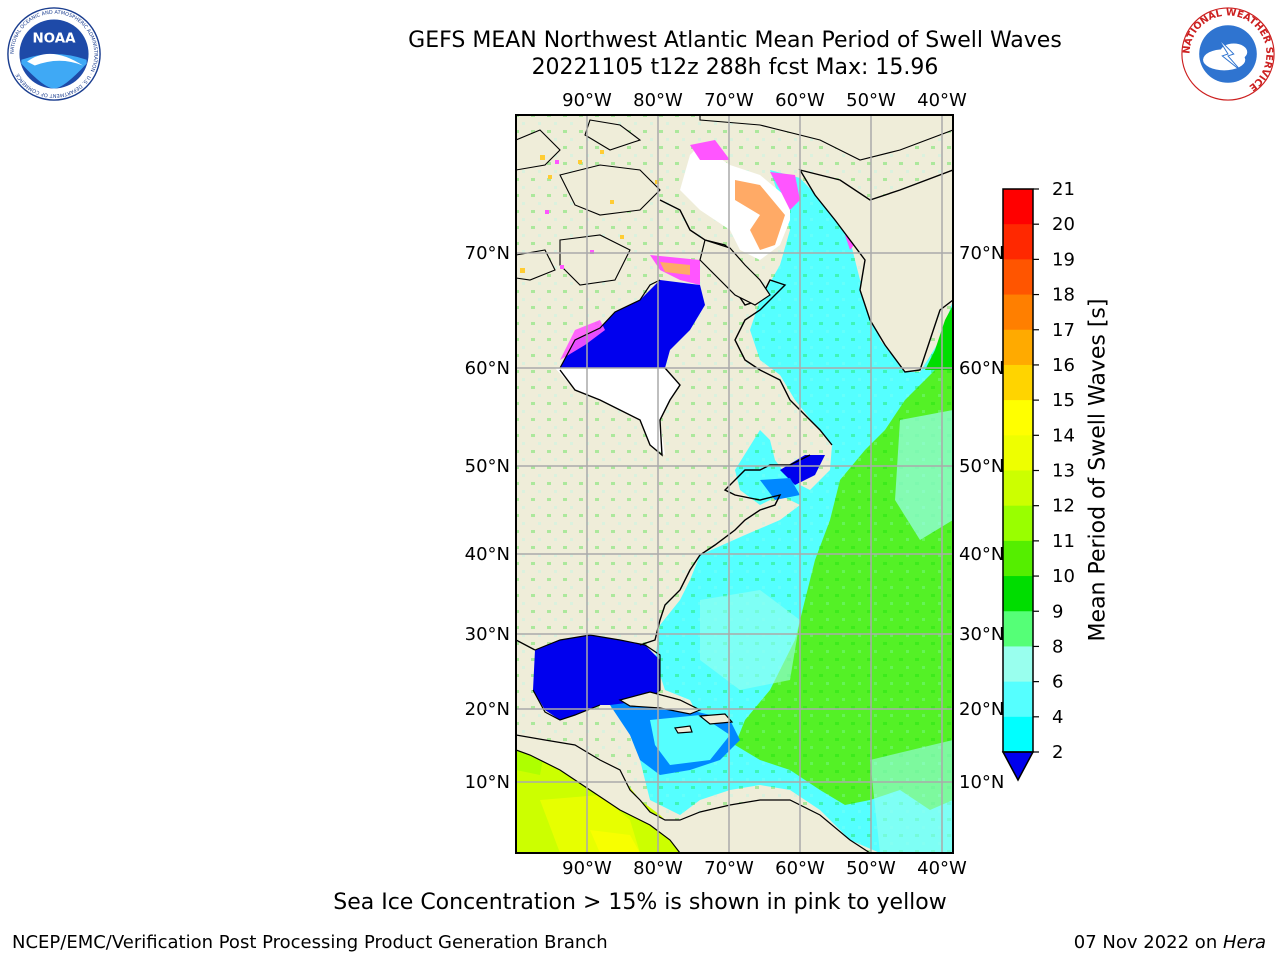  Describe the element at coordinates (1063, 435) in the screenshot. I see `colorbar-tick-label: 14` at that location.